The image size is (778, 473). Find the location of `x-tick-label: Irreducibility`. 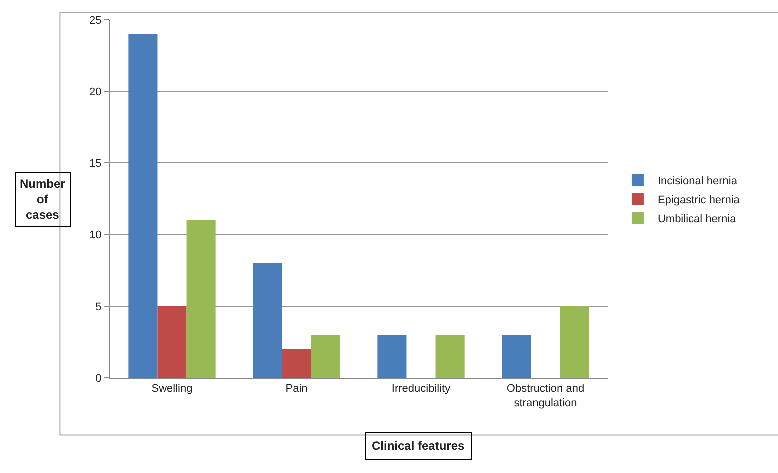

x-tick-label: Irreducibility is located at coordinates (422, 389).